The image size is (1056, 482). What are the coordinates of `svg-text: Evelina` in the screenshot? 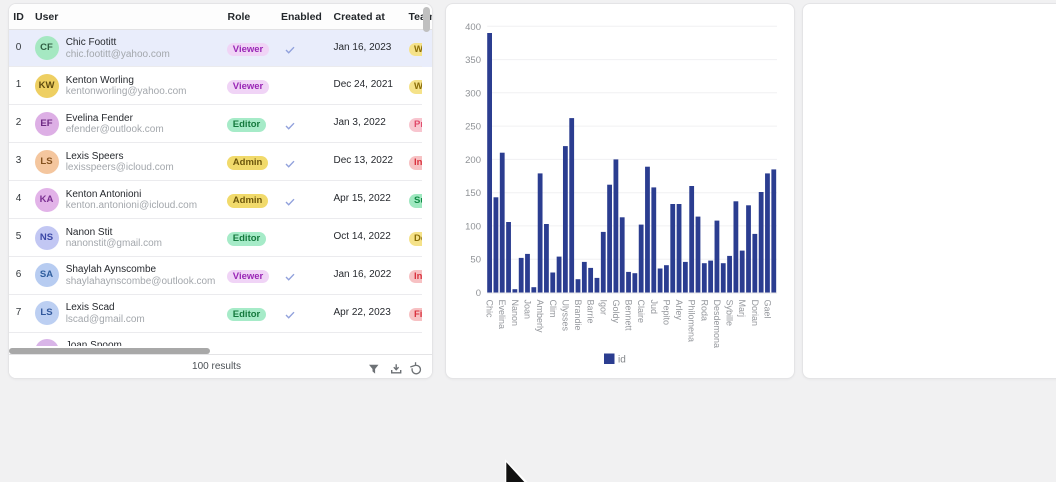 It's located at (502, 315).